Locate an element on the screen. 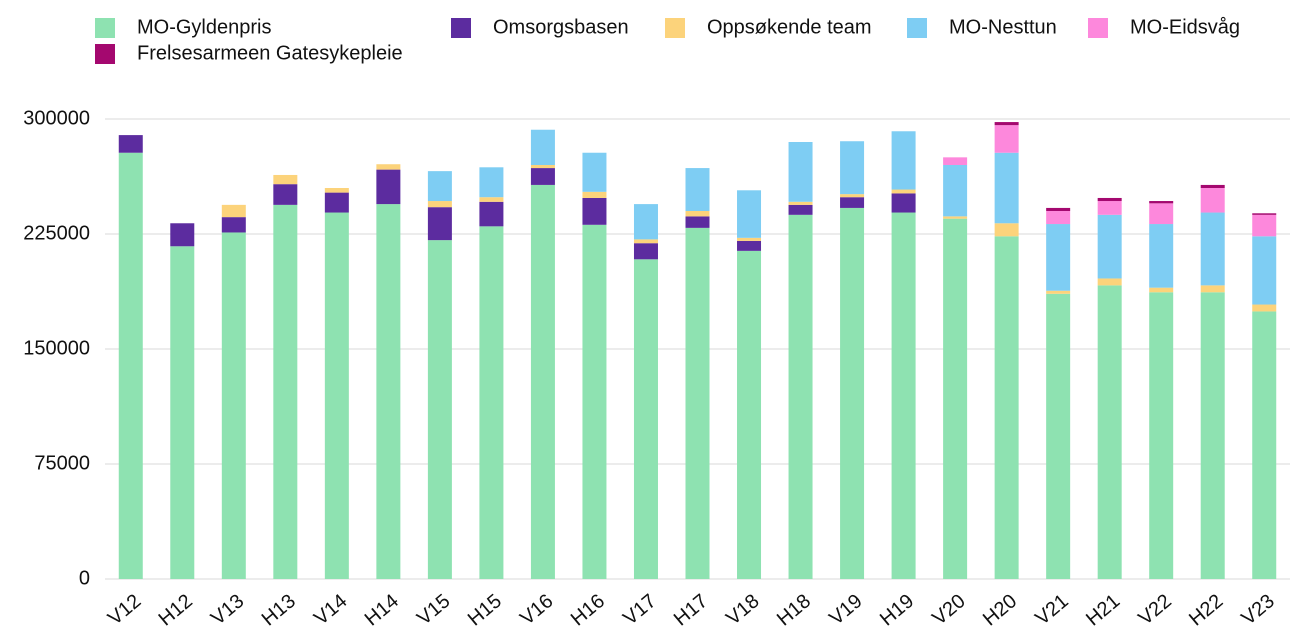 Image resolution: width=1290 pixels, height=634 pixels. x-tick-label: V21 is located at coordinates (1051, 610).